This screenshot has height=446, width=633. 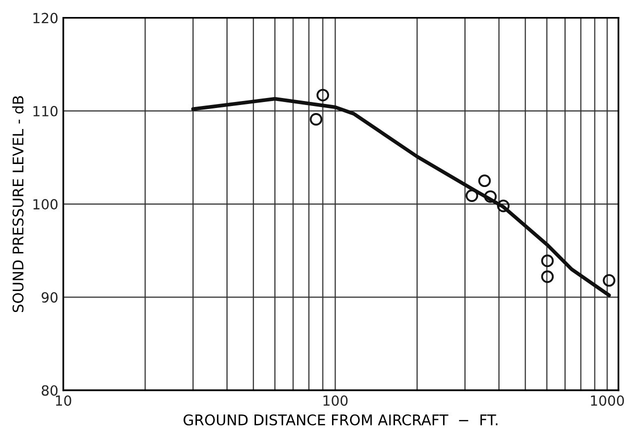 What do you see at coordinates (45, 18) in the screenshot?
I see `y-tick-label: 120` at bounding box center [45, 18].